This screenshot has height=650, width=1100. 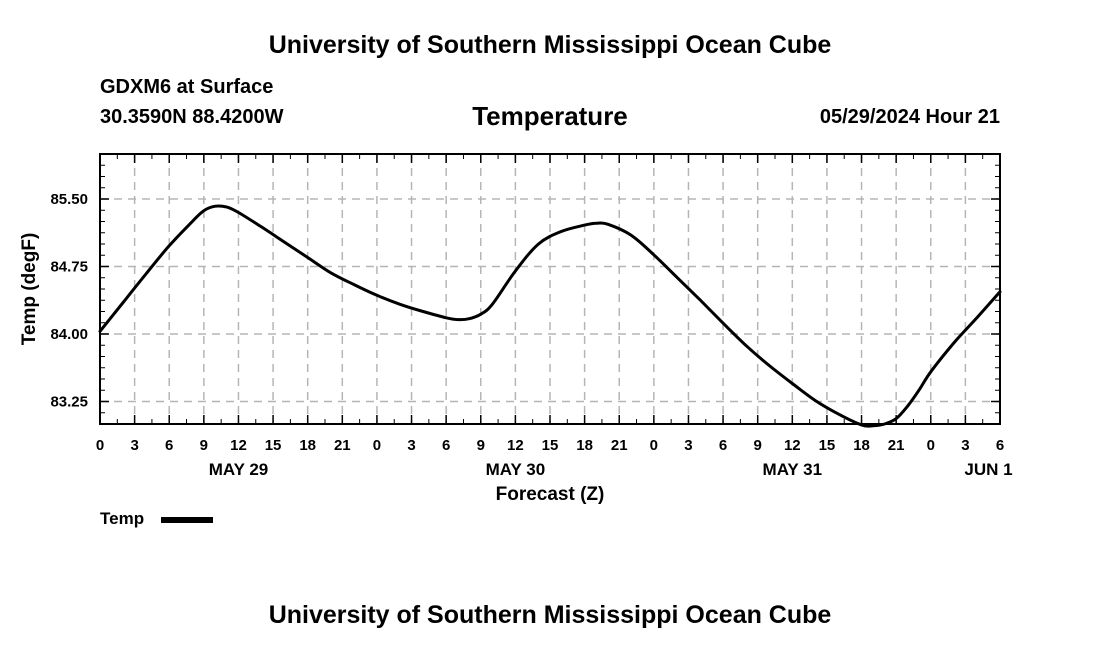 I want to click on legend-swatch, so click(x=187, y=520).